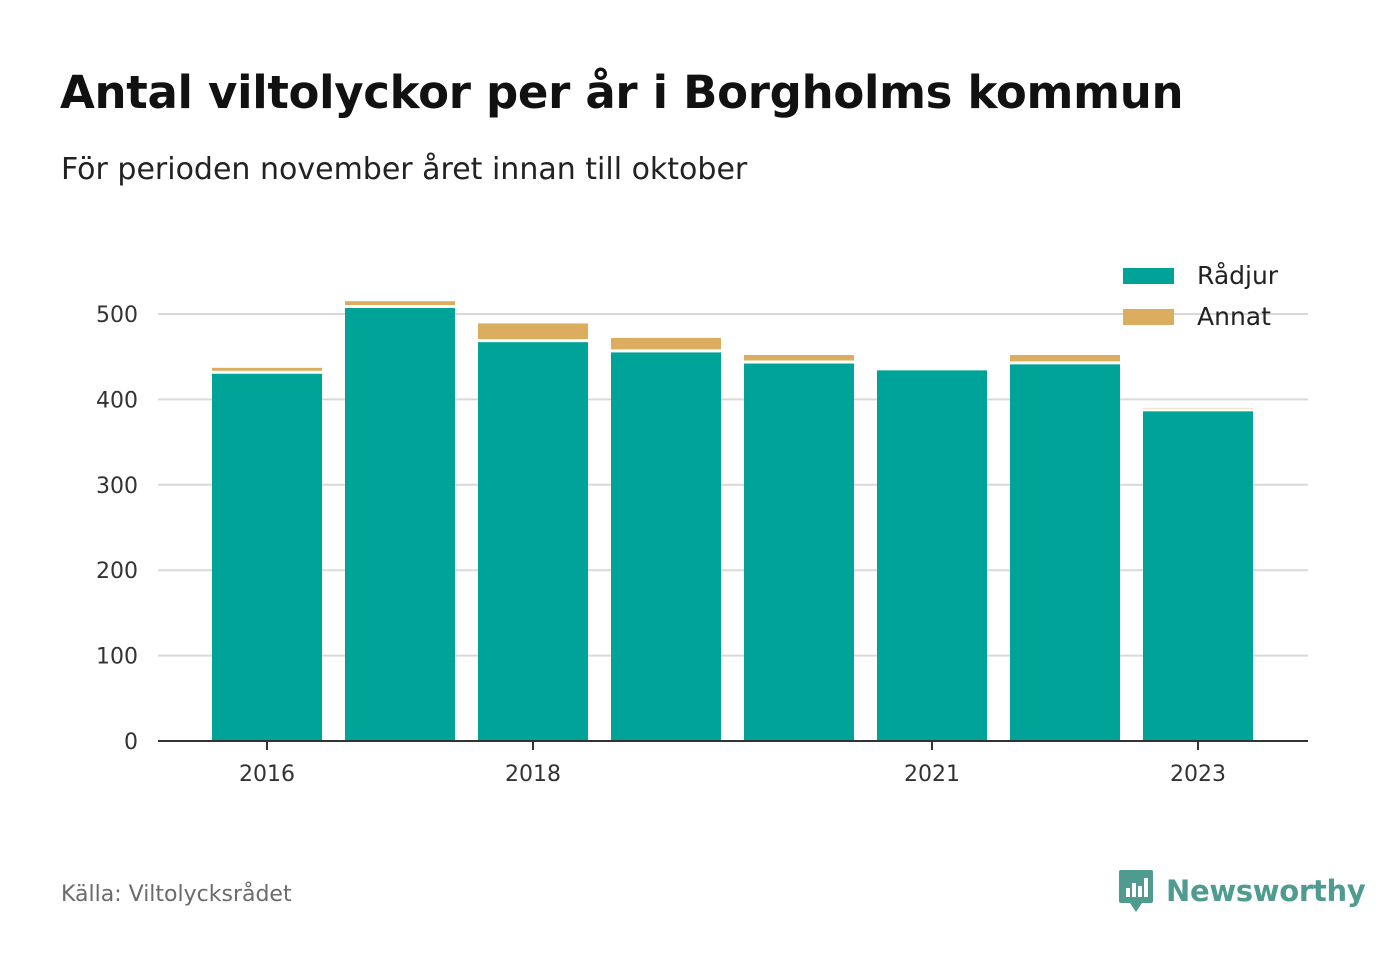  Describe the element at coordinates (799, 552) in the screenshot. I see `bar-radjur-2020` at that location.